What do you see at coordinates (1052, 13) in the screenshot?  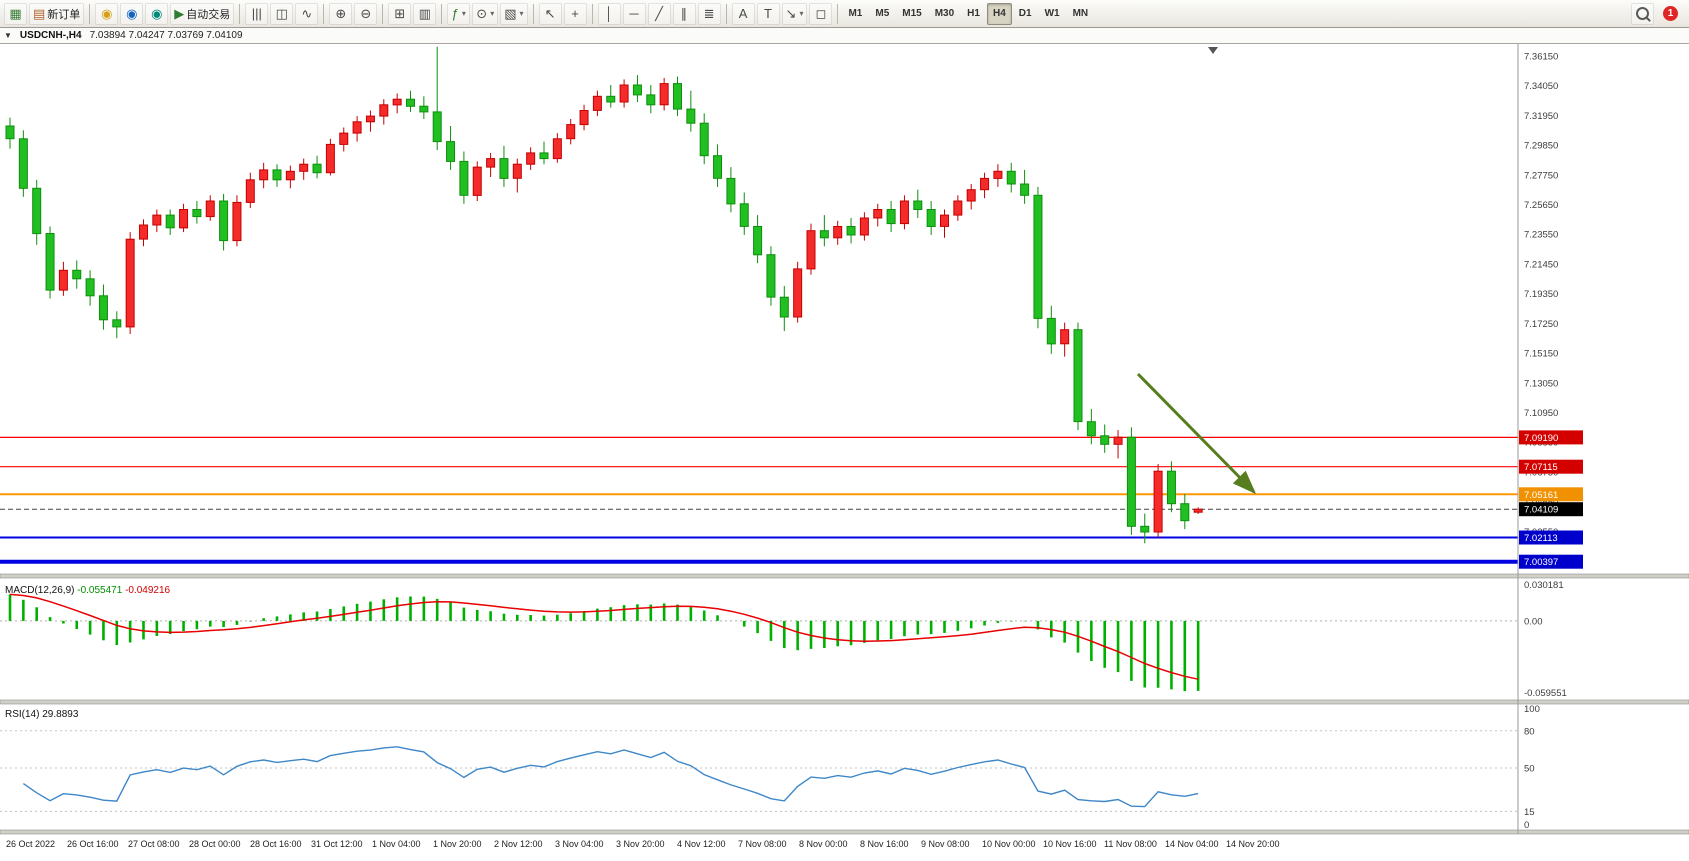 I see `timeframe-w1-button: W1` at bounding box center [1052, 13].